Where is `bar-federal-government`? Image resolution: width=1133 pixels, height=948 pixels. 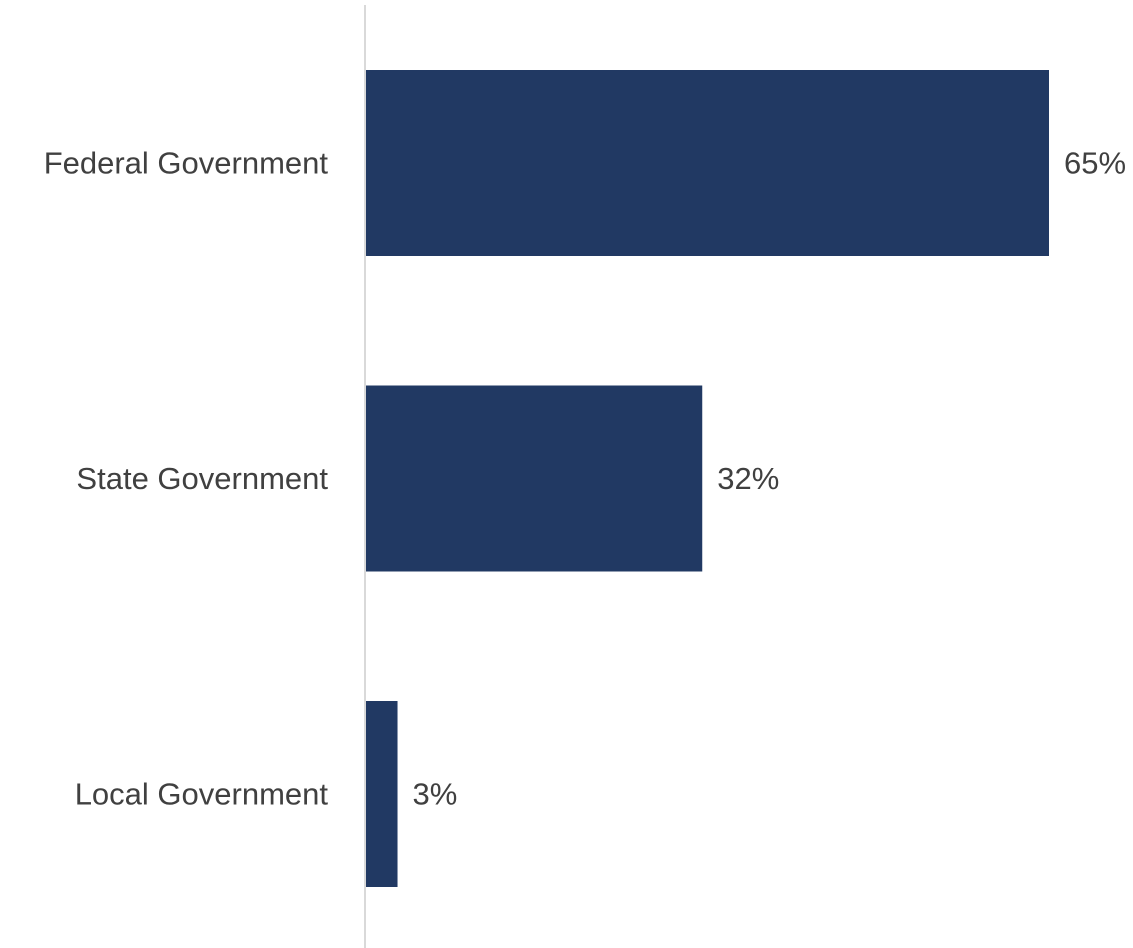
bar-federal-government is located at coordinates (707, 163).